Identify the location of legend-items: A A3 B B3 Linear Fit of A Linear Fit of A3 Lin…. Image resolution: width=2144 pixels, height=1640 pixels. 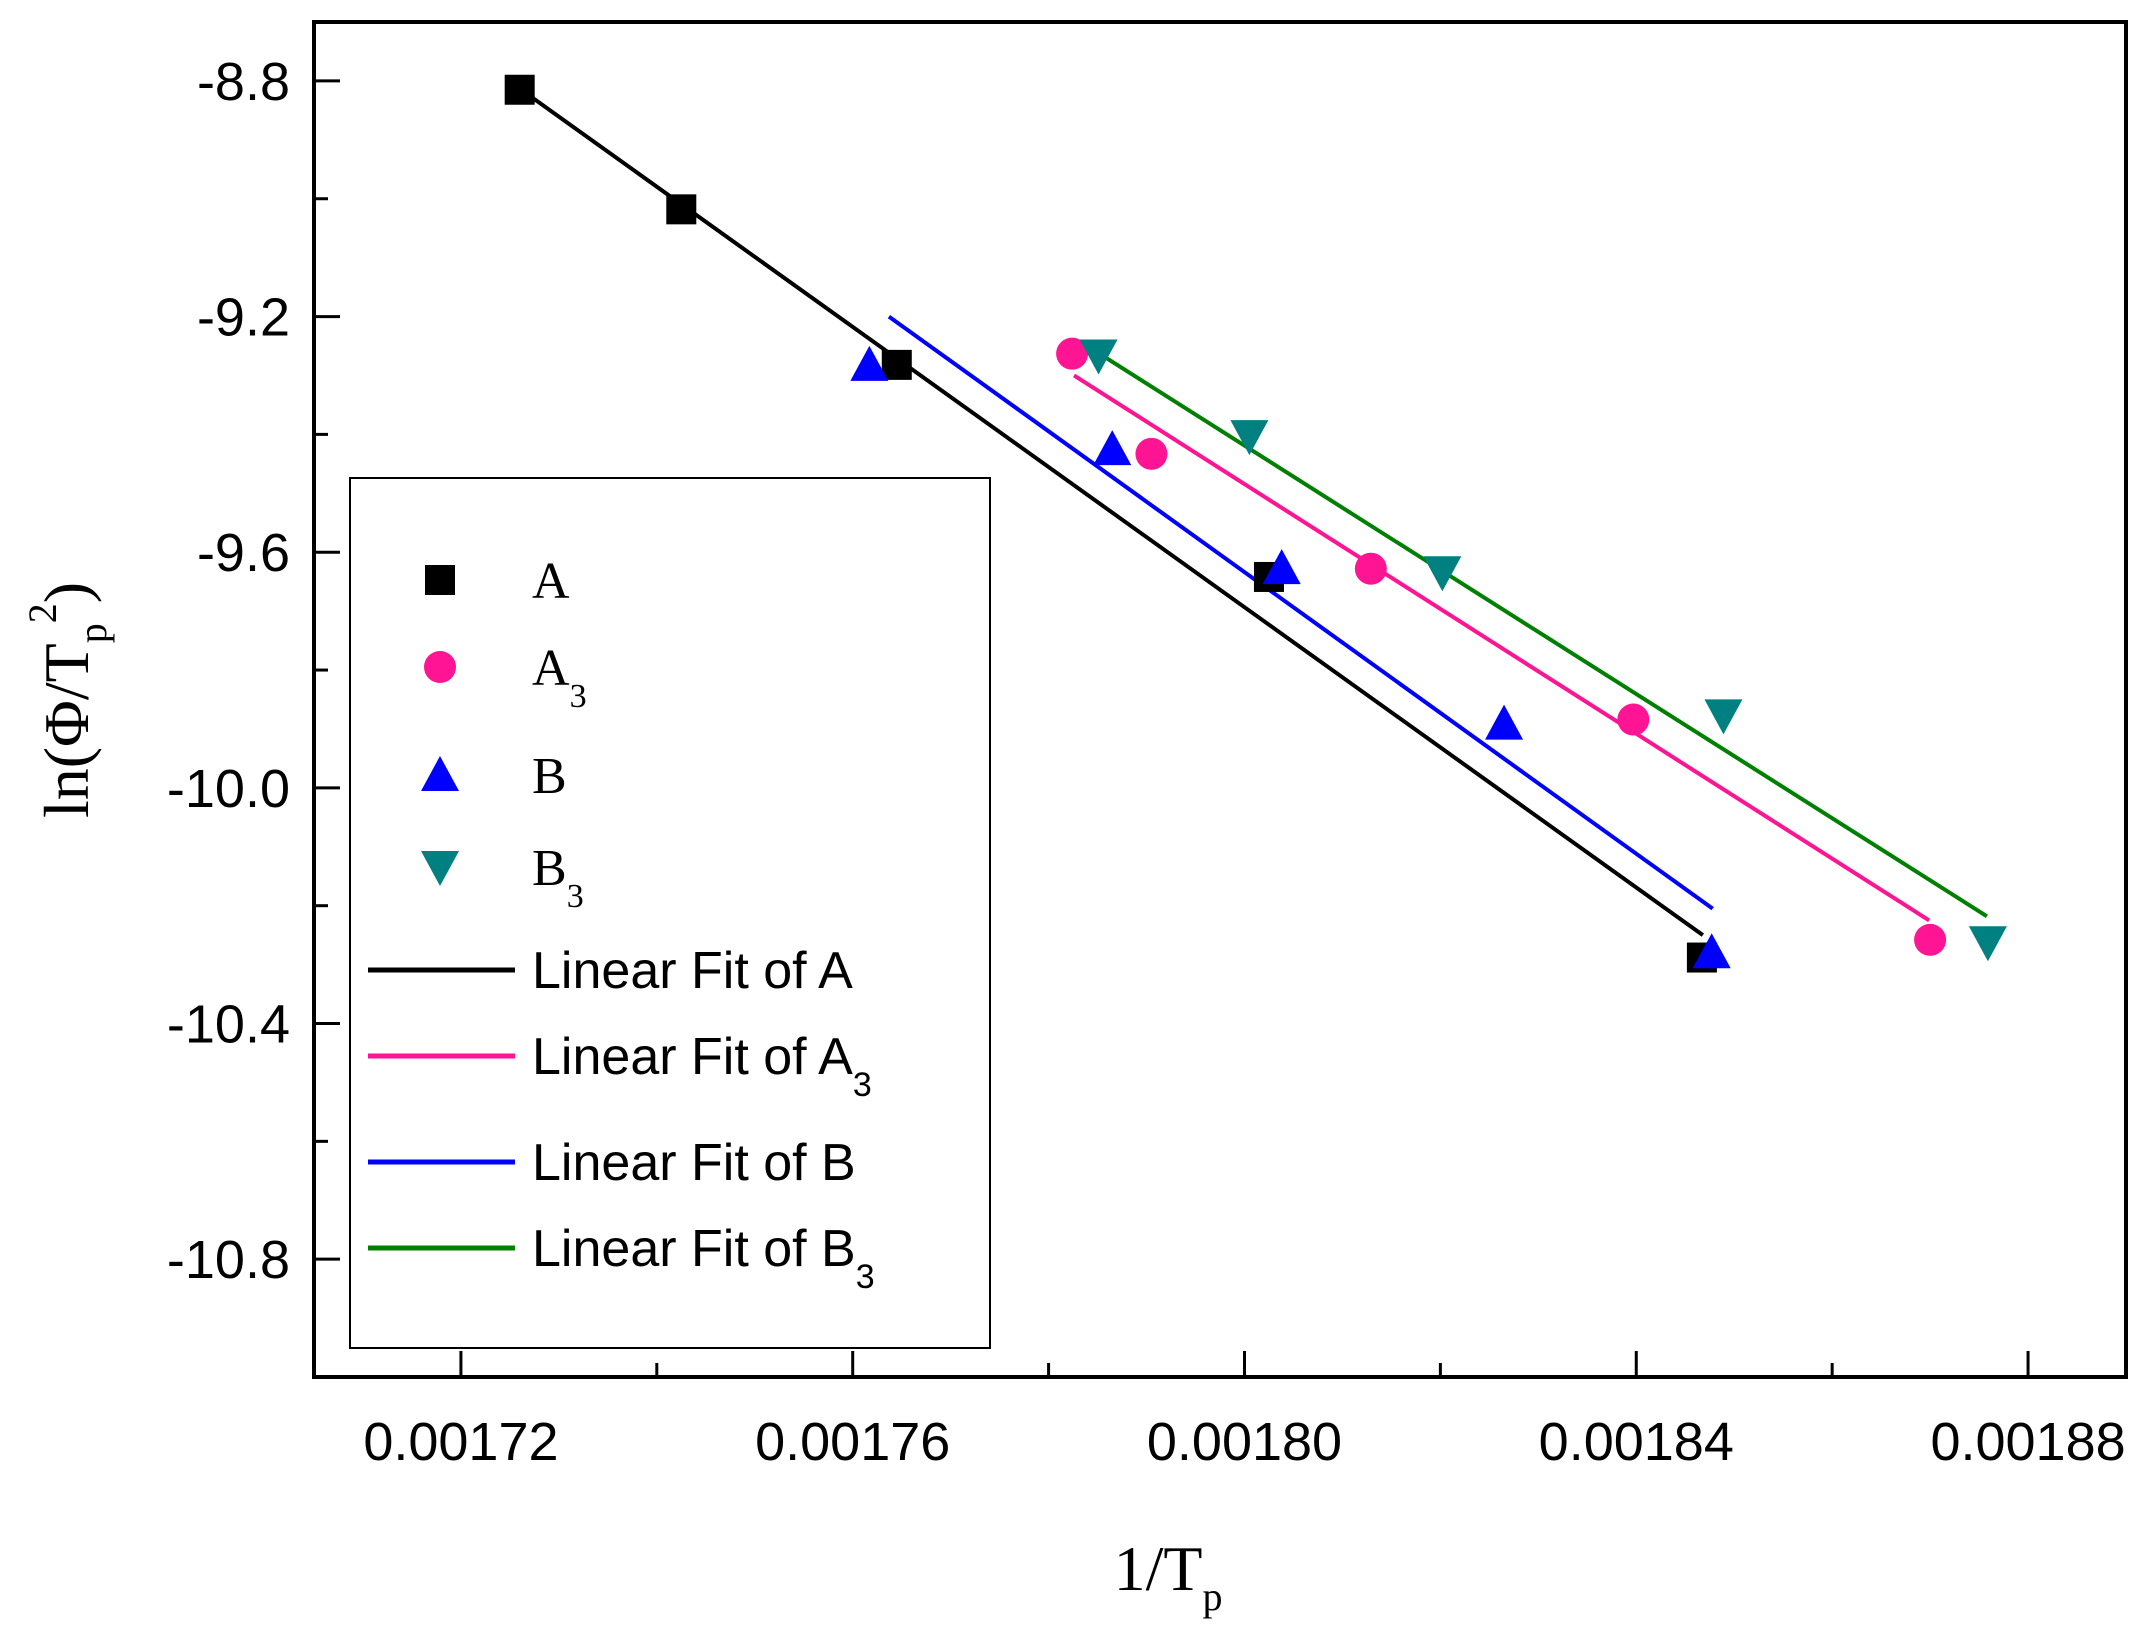
(621, 924).